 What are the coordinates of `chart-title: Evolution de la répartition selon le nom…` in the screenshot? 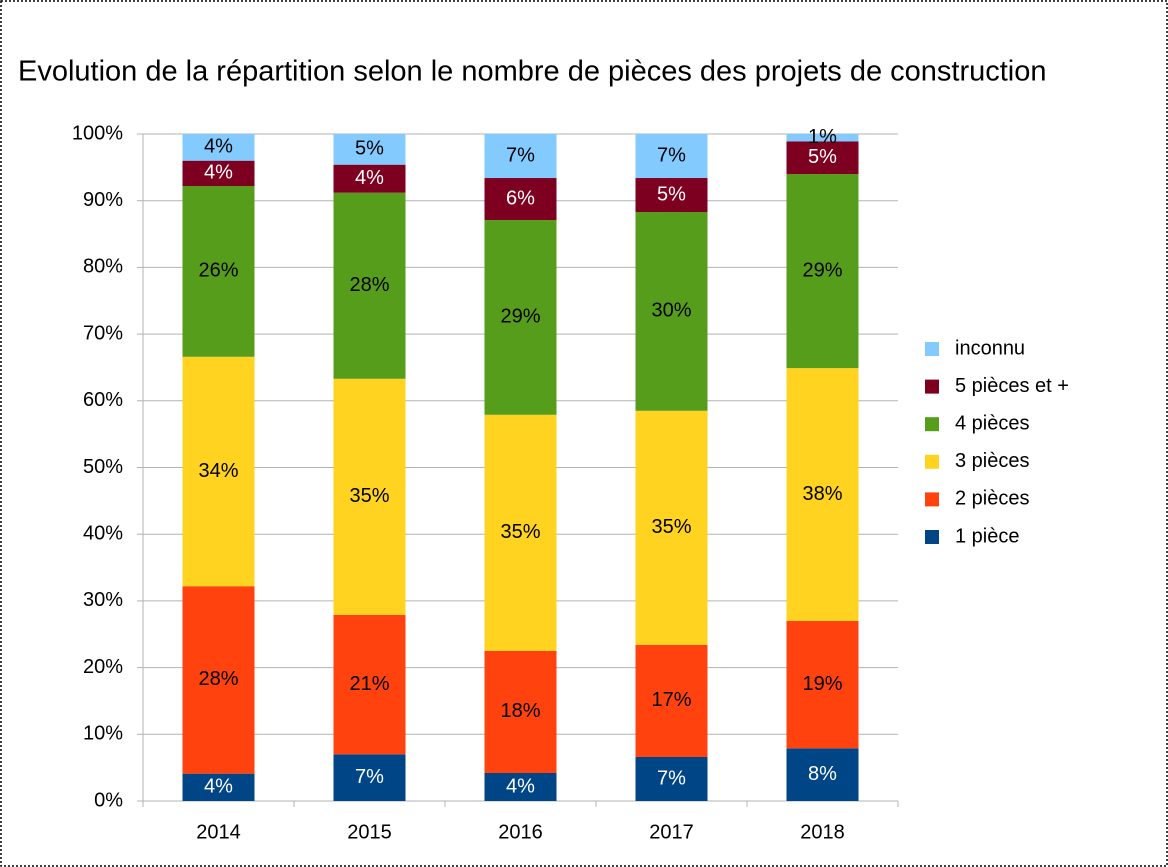 It's located at (532, 72).